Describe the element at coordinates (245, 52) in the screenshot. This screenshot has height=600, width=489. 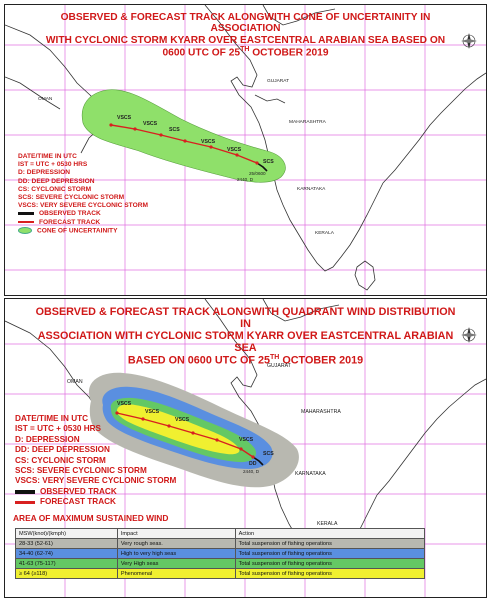
I see `title-line: 0600 UTC OF 25TH OCTOBER 2019` at that location.